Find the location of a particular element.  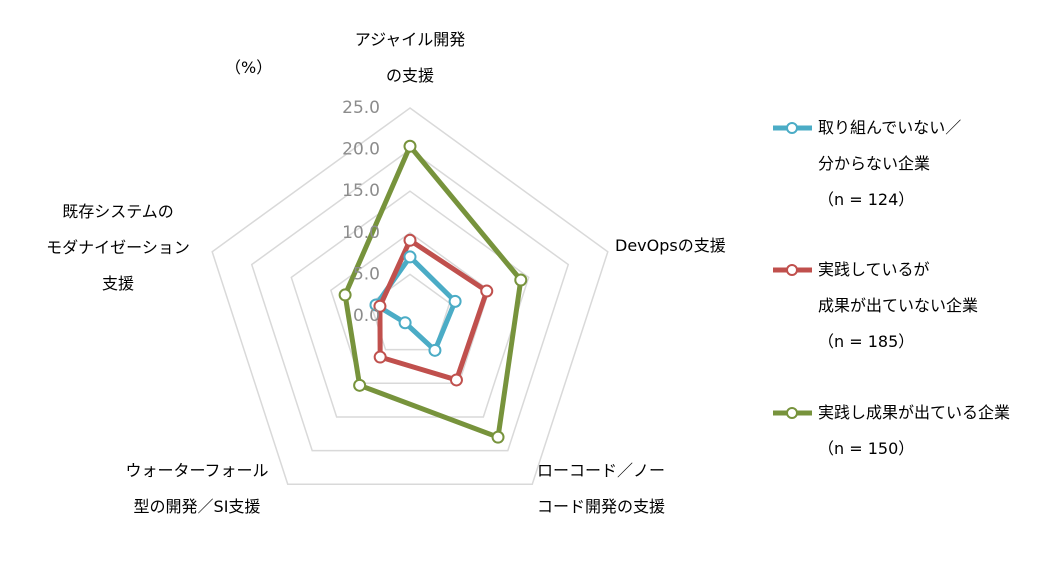

category-label: ウォーターフォール 型の開発／SI支援 is located at coordinates (197, 488).